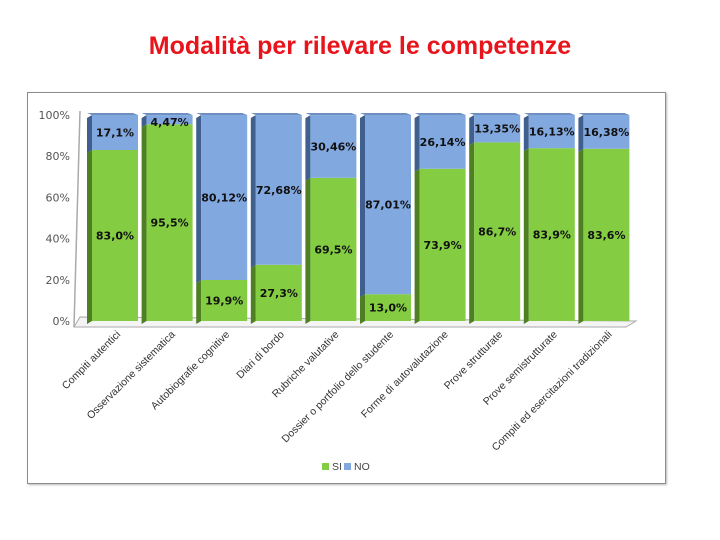  What do you see at coordinates (552, 391) in the screenshot?
I see `x-category-label: Compiti ed esercitazioni tradizionali` at bounding box center [552, 391].